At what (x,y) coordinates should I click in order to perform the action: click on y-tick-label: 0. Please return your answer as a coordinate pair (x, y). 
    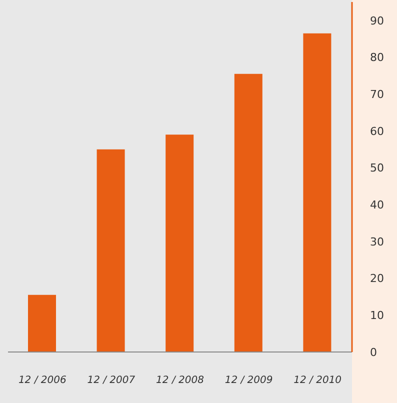
    Looking at the image, I should click on (373, 352).